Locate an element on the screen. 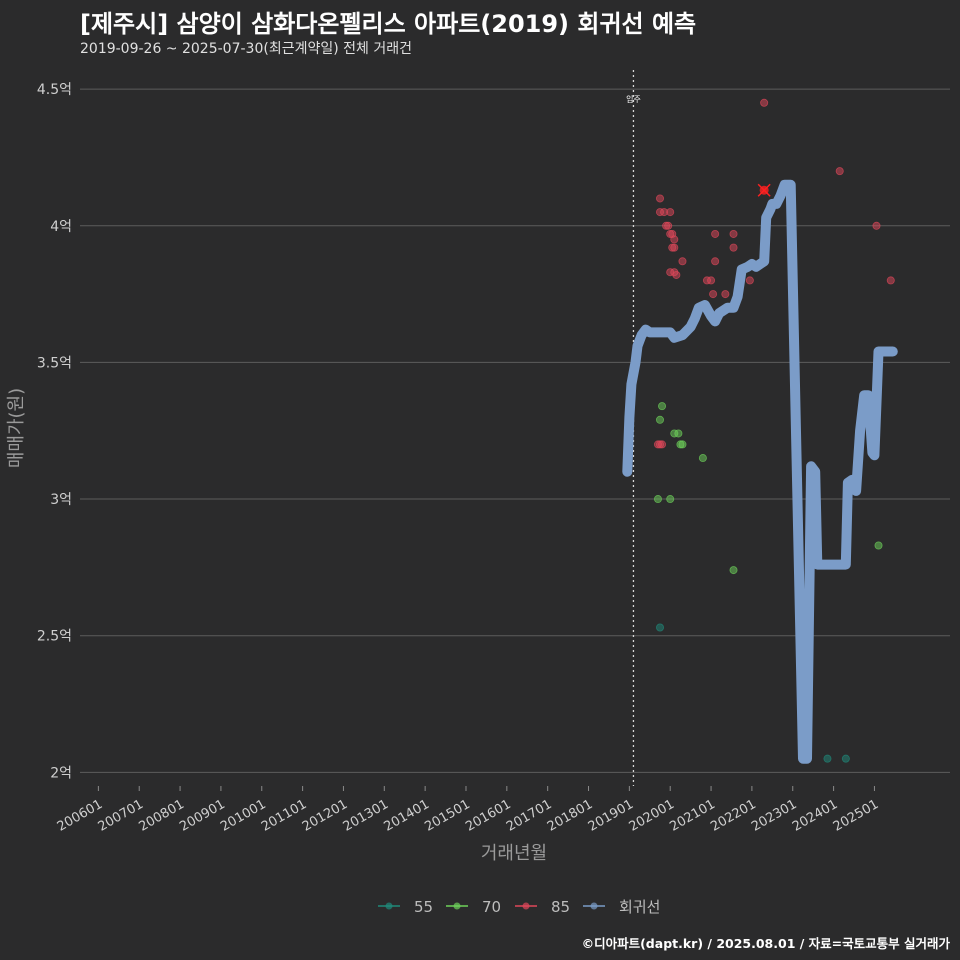  x-tick-label: 201101 is located at coordinates (284, 816).